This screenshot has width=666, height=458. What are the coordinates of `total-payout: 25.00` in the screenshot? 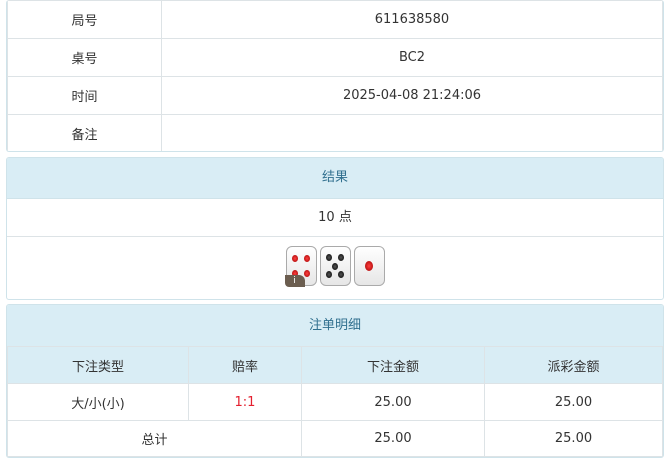 It's located at (573, 438).